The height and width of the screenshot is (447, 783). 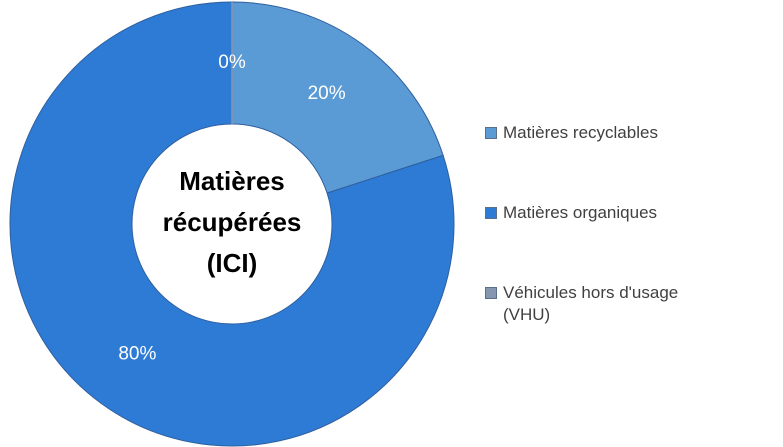 I want to click on slice, so click(x=337, y=97).